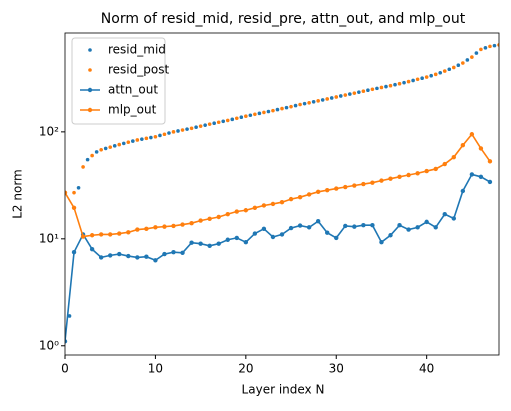 Image resolution: width=511 pixels, height=411 pixels. I want to click on y-tick-label: 10², so click(49, 131).